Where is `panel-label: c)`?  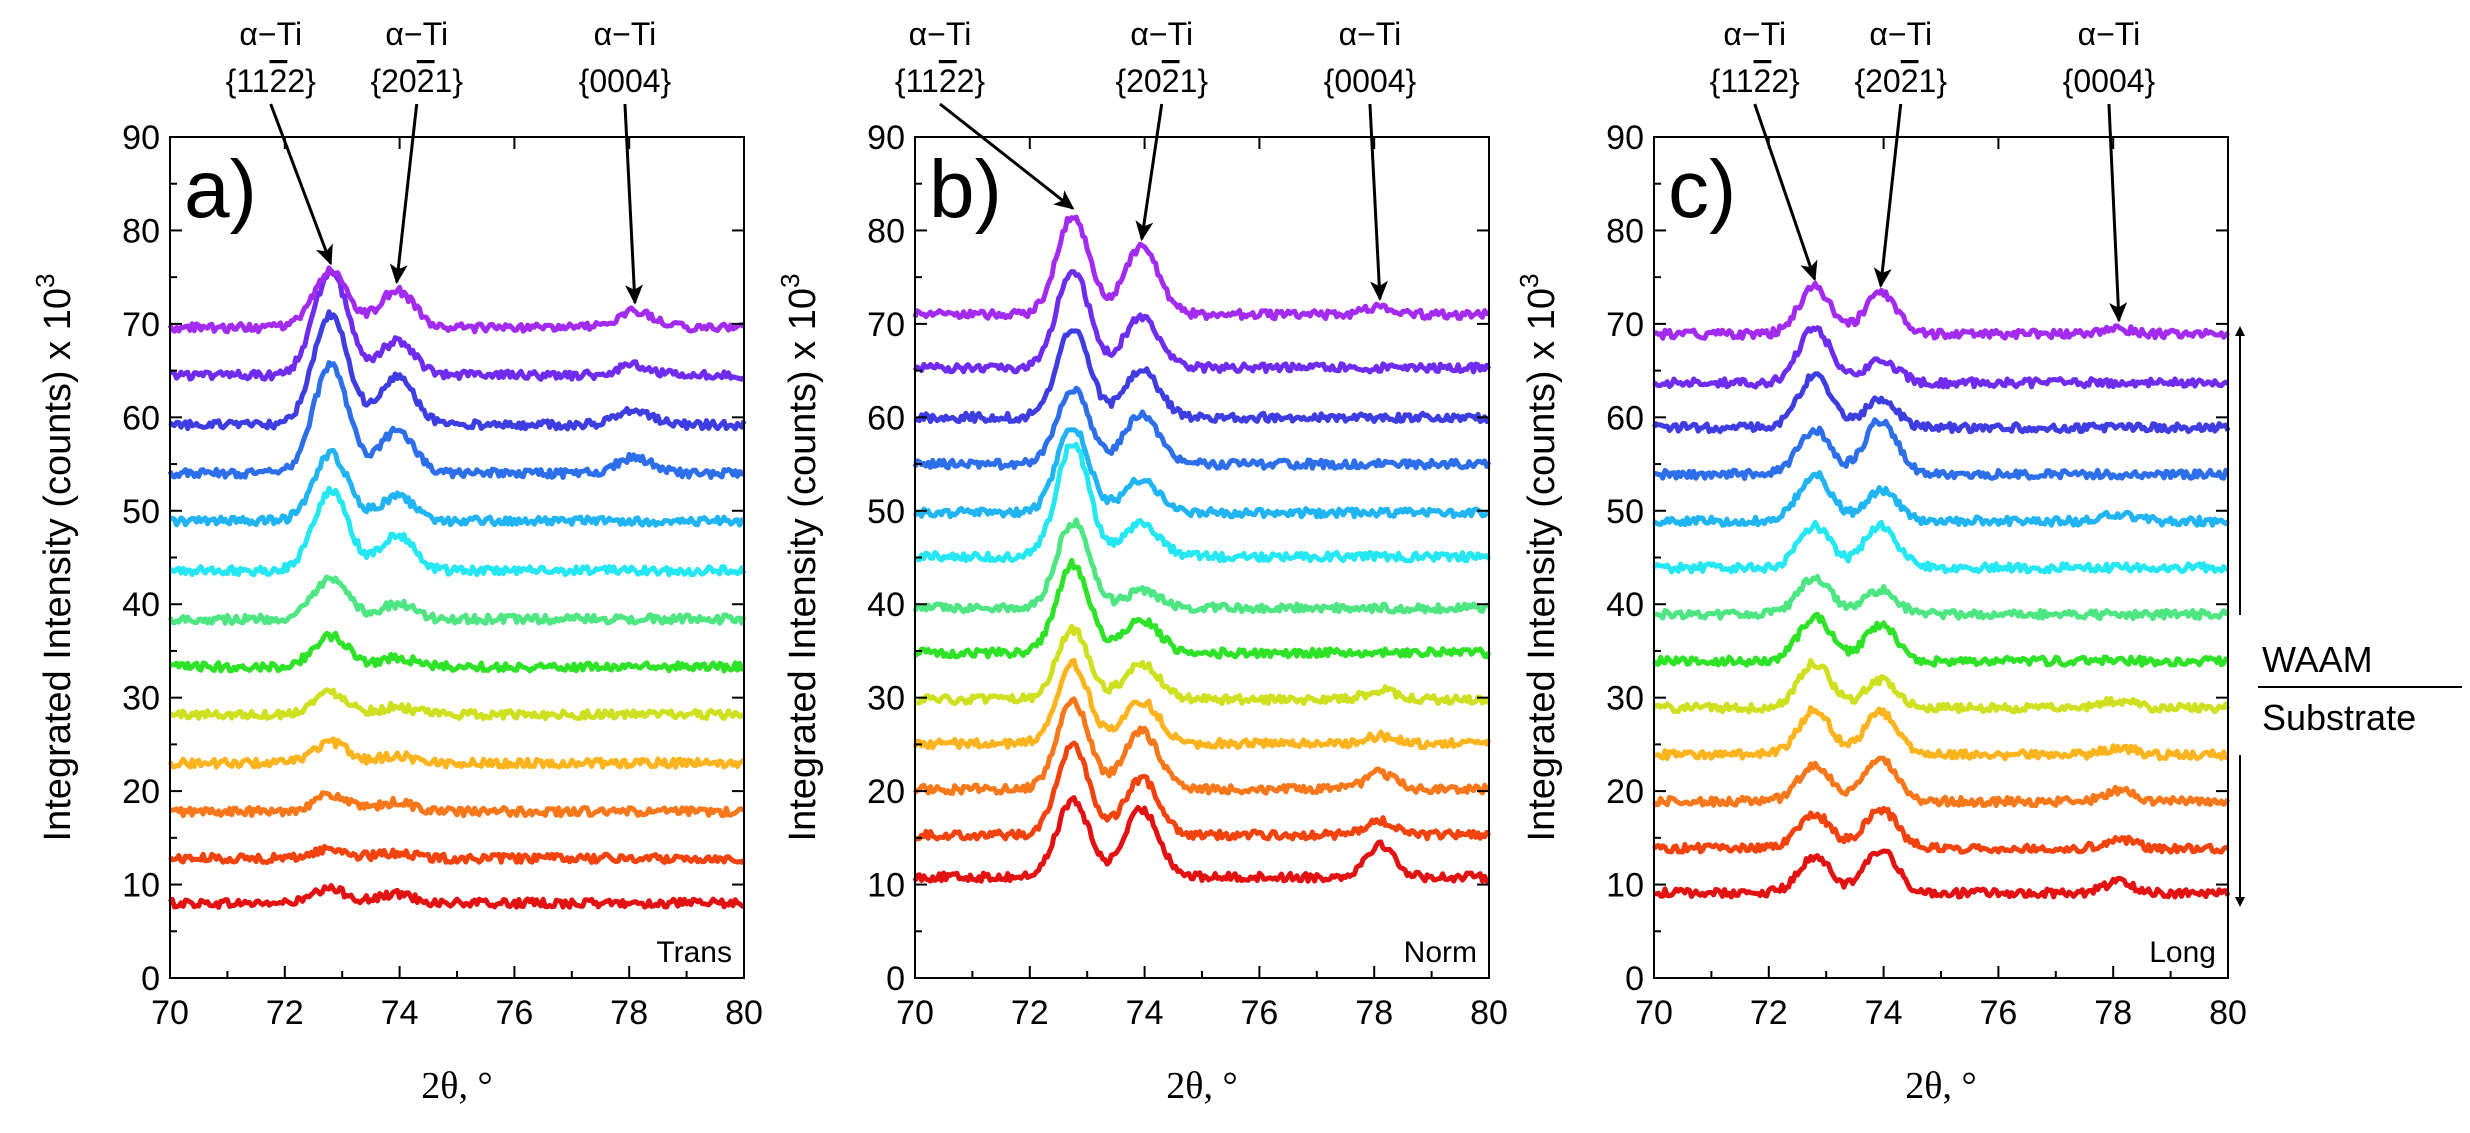 panel-label: c) is located at coordinates (1702, 189).